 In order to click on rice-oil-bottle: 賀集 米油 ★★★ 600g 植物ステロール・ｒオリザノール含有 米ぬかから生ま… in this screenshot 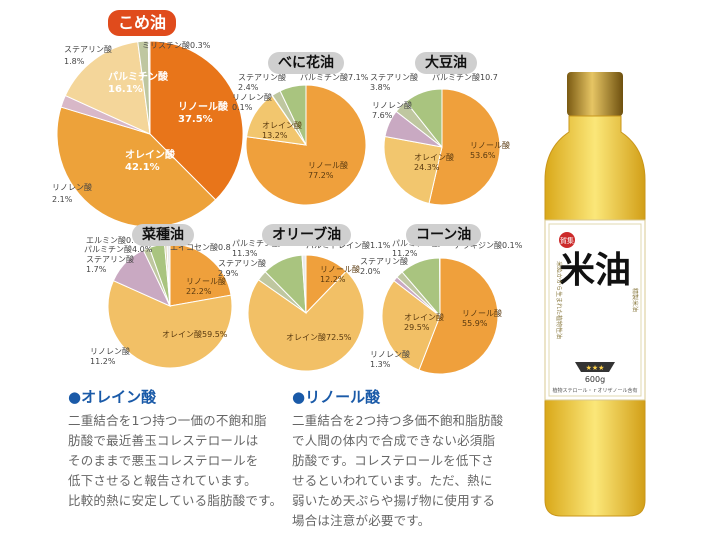, I will do `click(595, 295)`.